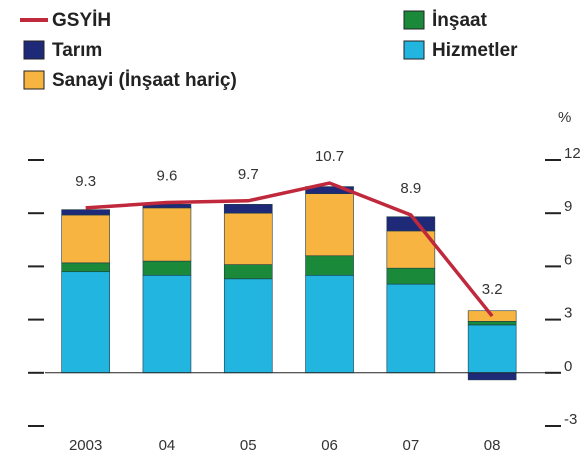  What do you see at coordinates (475, 50) in the screenshot?
I see `legend-label: Hizmetler` at bounding box center [475, 50].